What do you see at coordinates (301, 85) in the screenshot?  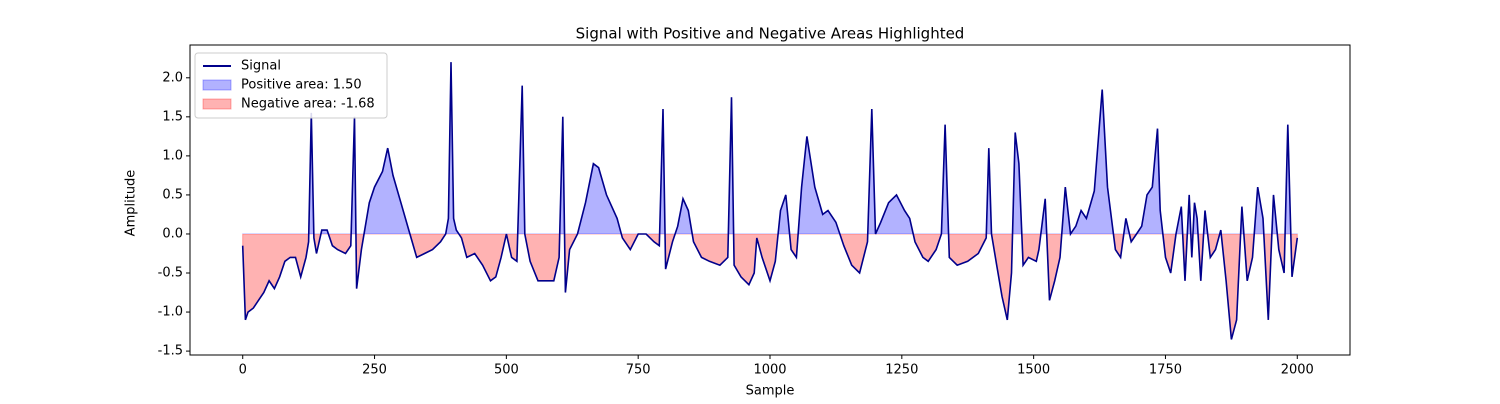 I see `legend-label: Positive area: 1.50` at bounding box center [301, 85].